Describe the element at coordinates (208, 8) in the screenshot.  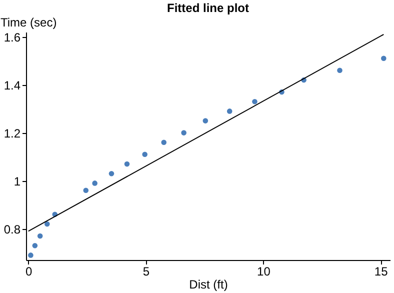
I see `chart-title: Fitted line plot` at that location.